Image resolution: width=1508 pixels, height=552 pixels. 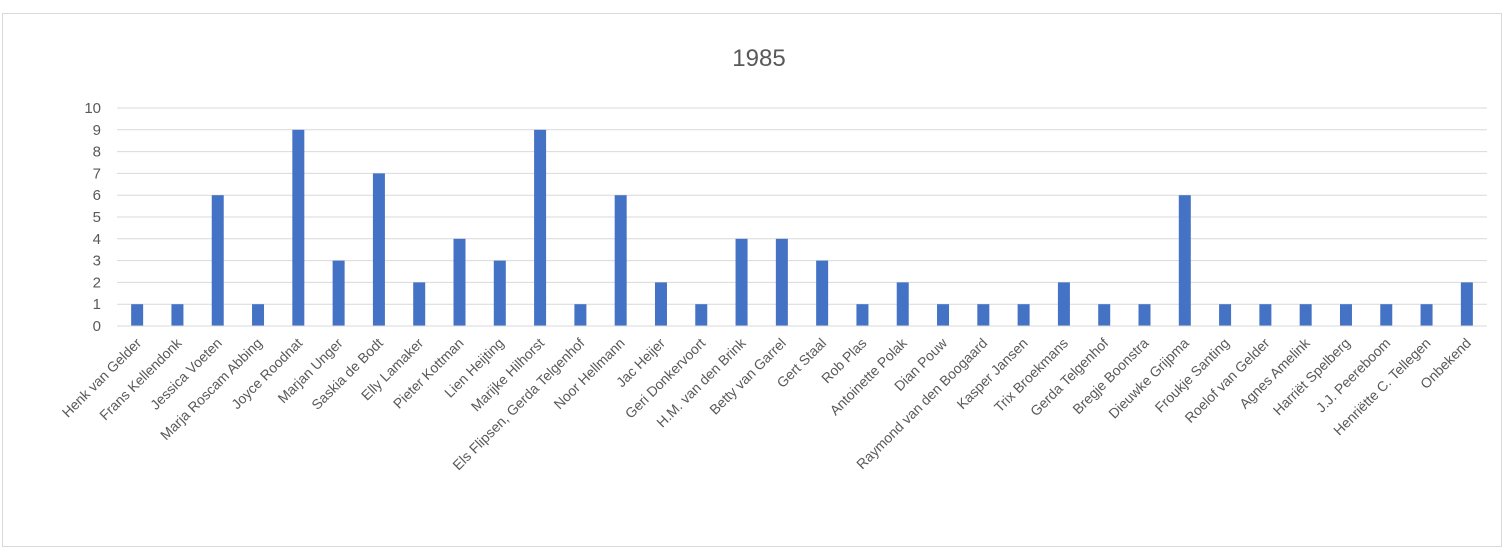 What do you see at coordinates (588, 373) in the screenshot?
I see `x-category-label: Noor Hellmann` at bounding box center [588, 373].